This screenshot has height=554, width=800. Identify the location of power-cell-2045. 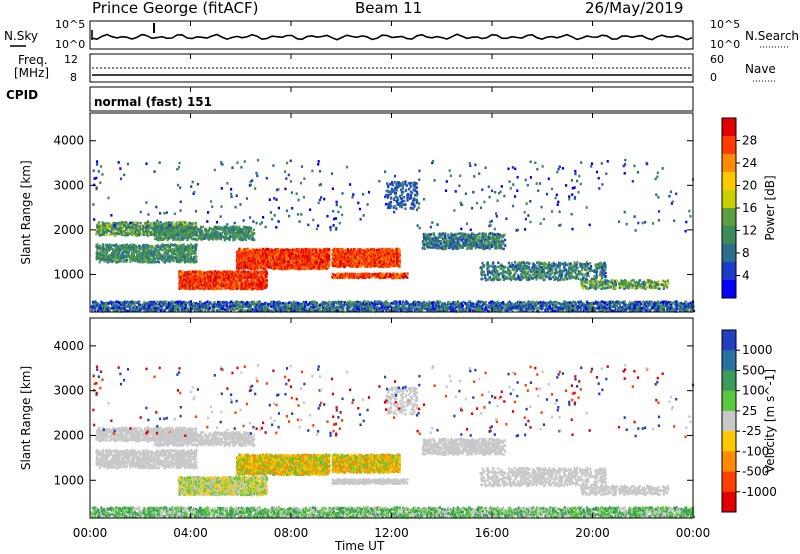
(232, 282).